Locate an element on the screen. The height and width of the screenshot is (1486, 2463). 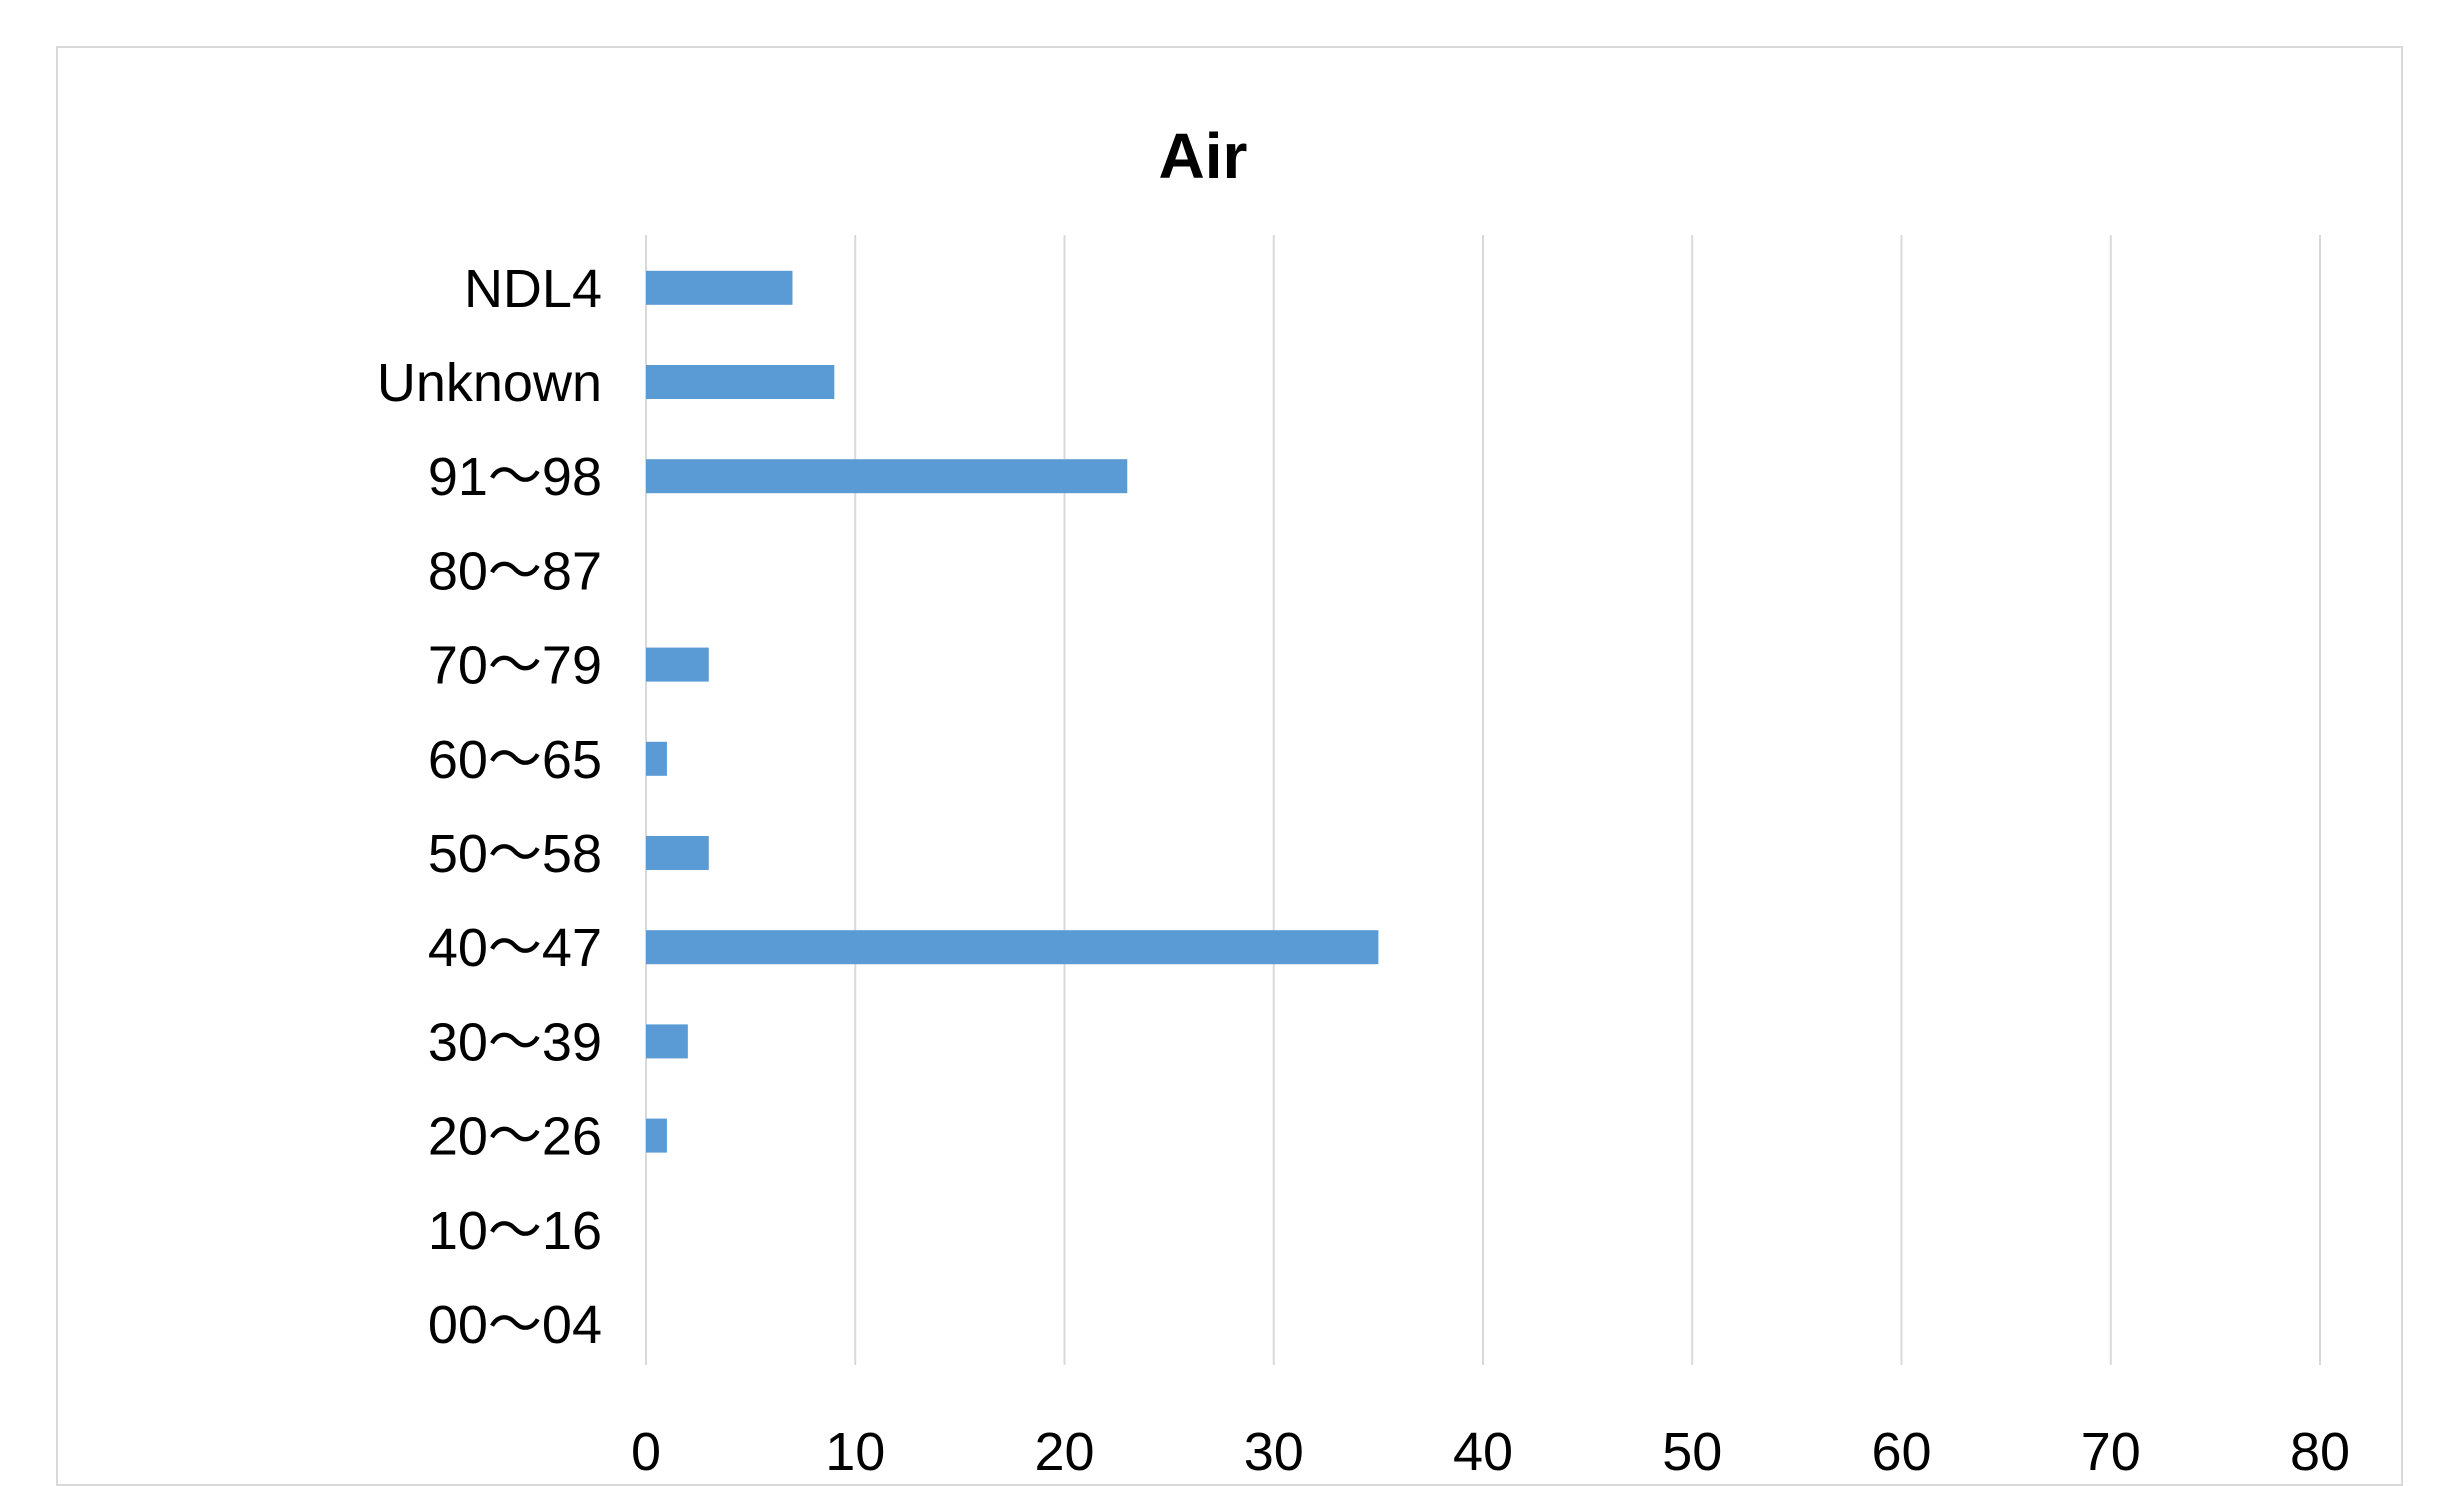
x-tick-label: 70 is located at coordinates (2111, 1447).